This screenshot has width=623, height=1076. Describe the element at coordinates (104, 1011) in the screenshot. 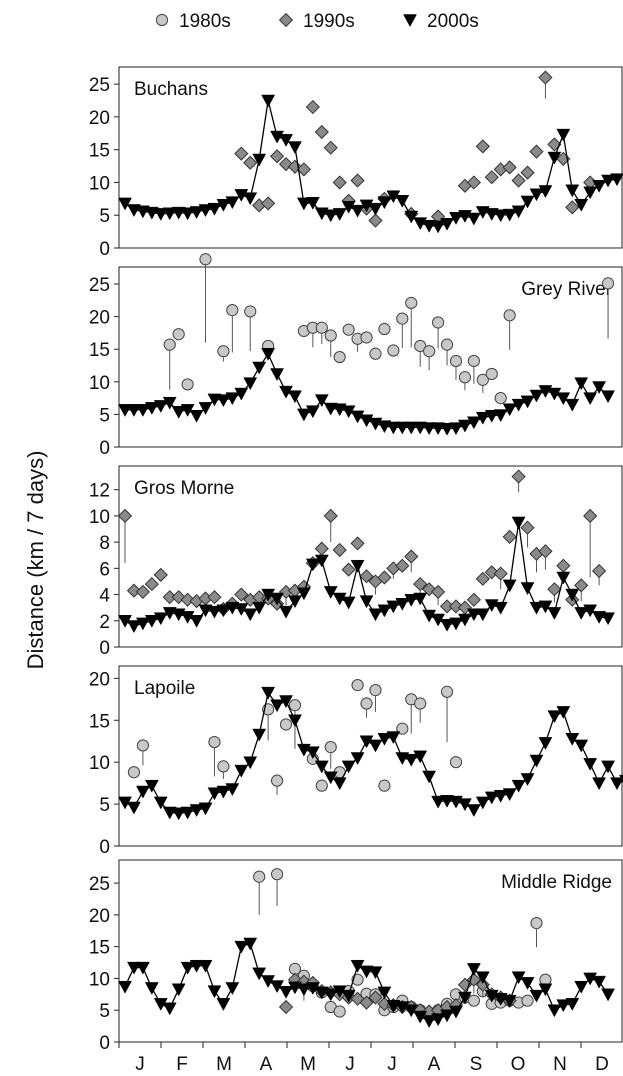

I see `y-tick-label: 5` at that location.